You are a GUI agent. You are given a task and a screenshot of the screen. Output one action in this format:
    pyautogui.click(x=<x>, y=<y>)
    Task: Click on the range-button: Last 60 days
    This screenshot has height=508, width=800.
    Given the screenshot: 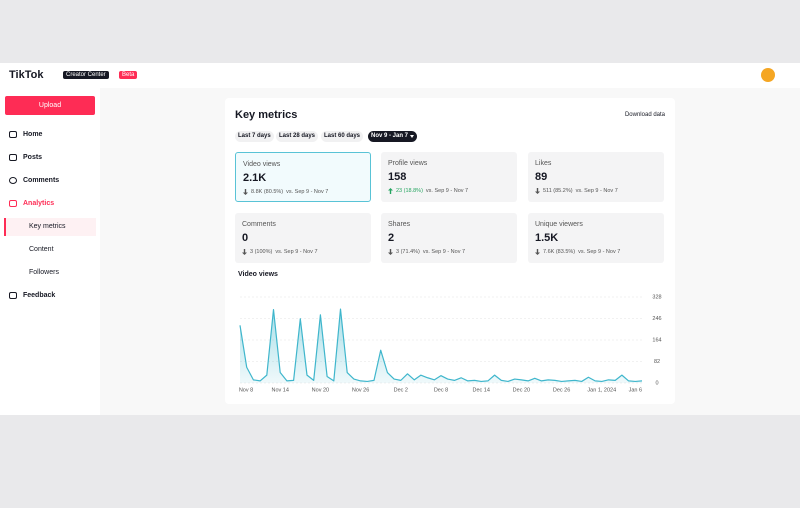 What is the action you would take?
    pyautogui.click(x=342, y=136)
    